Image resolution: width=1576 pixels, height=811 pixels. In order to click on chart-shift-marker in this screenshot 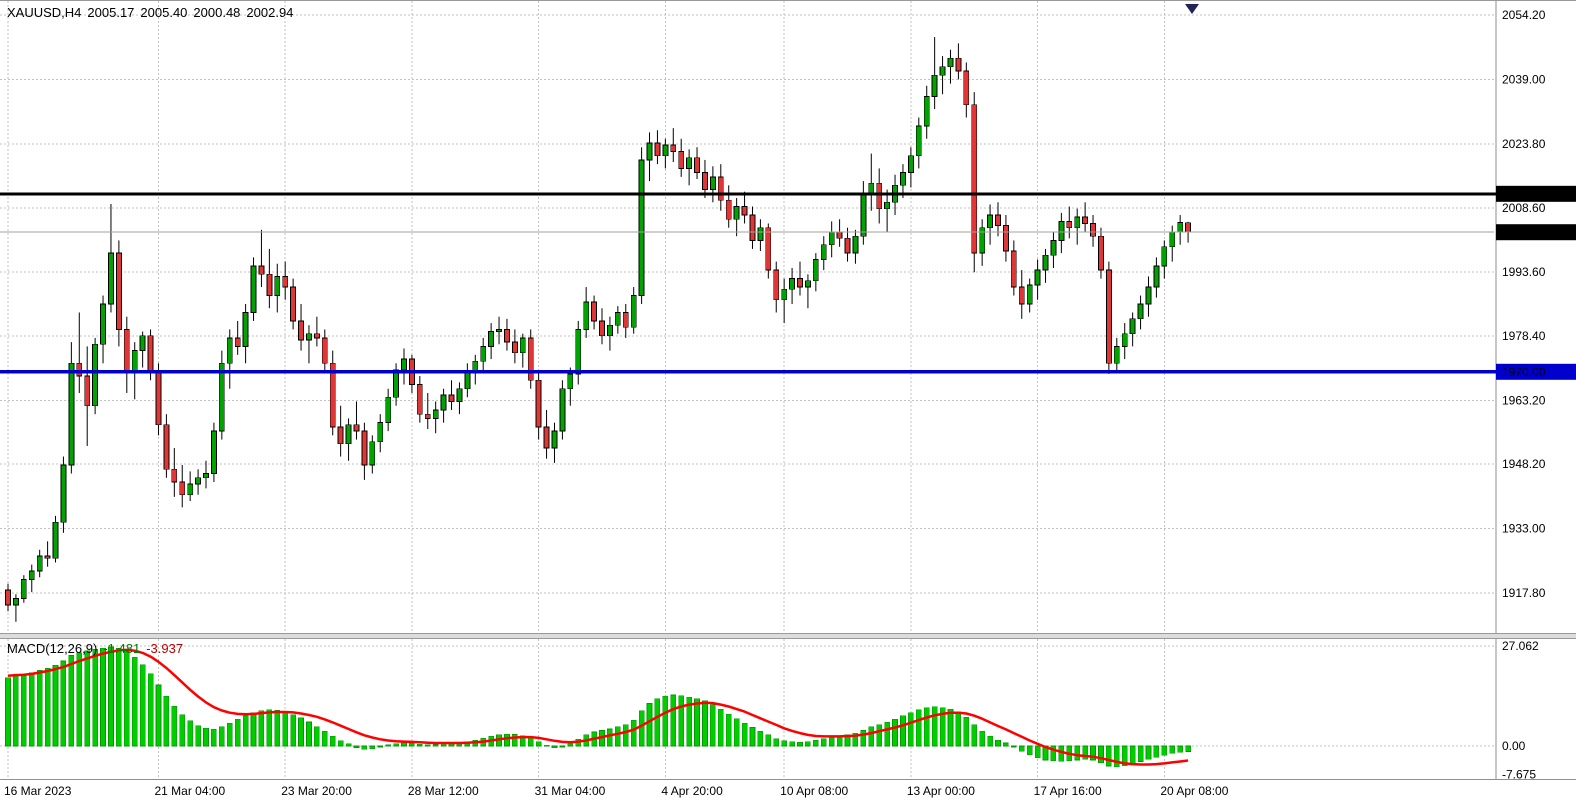, I will do `click(1192, 9)`.